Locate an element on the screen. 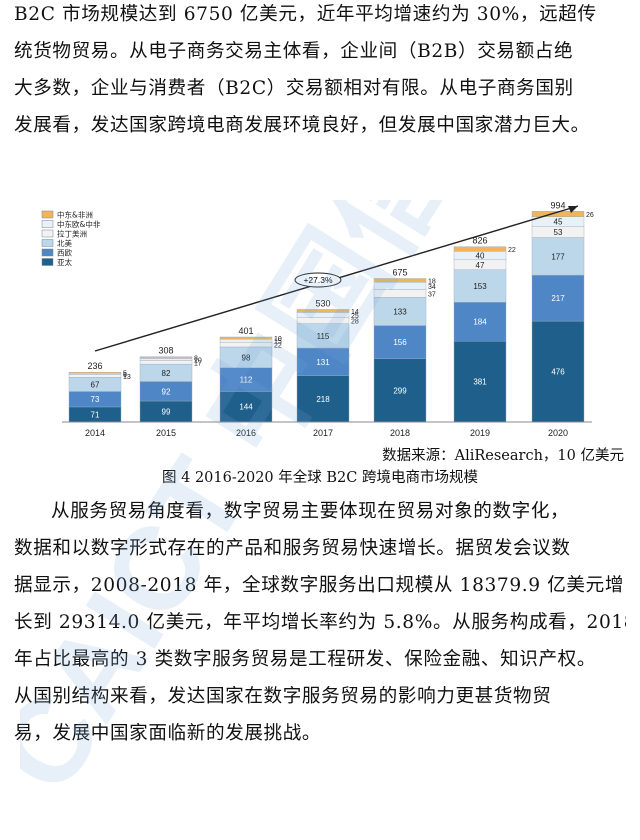  data-label: 381 is located at coordinates (480, 382).